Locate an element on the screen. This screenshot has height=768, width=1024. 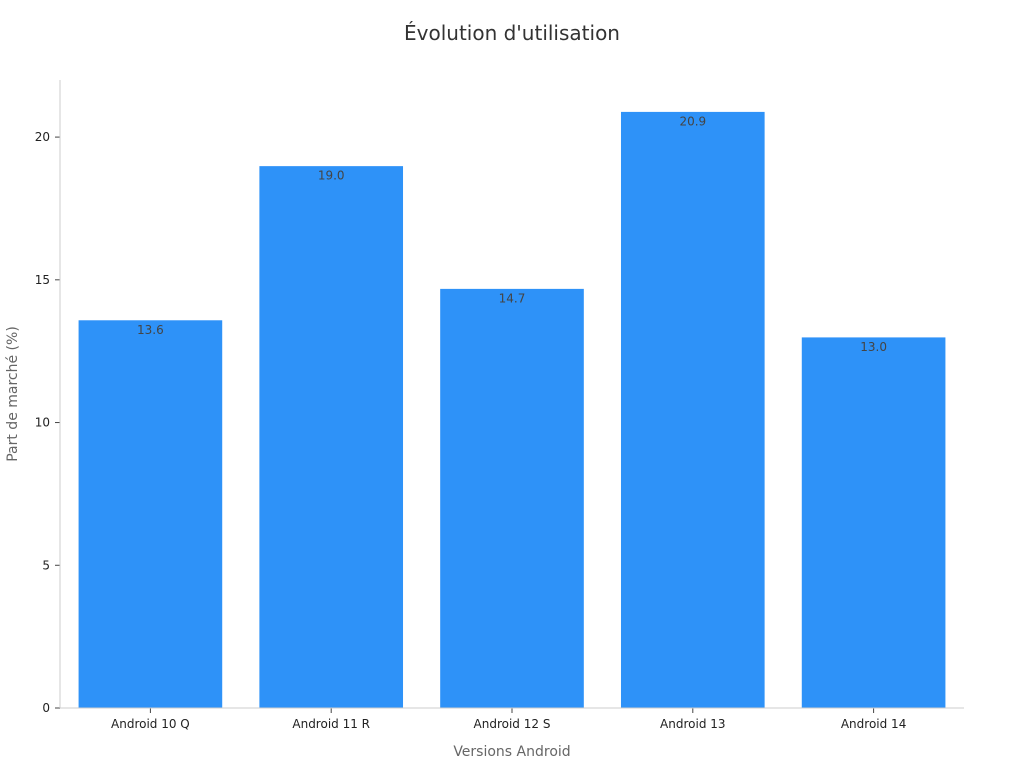
x-axis-title: Versions Android is located at coordinates (511, 752).